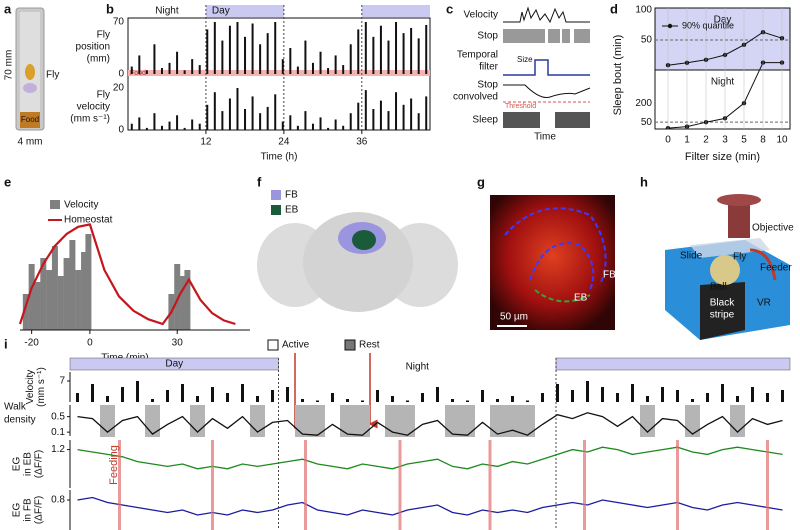 This screenshot has height=530, width=800. What do you see at coordinates (723, 20) in the screenshot?
I see `subplot-title: Day` at bounding box center [723, 20].